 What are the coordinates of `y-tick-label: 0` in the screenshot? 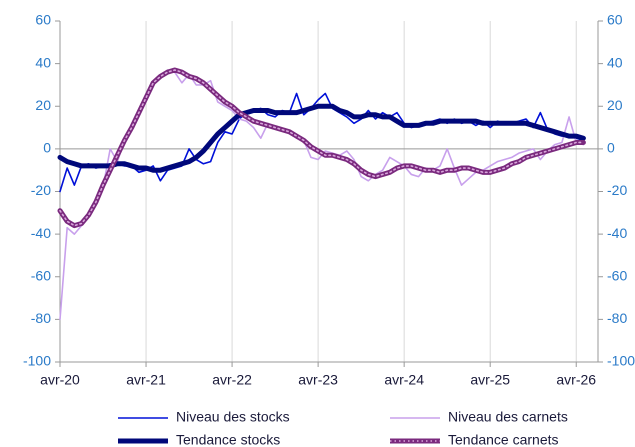 It's located at (47, 148).